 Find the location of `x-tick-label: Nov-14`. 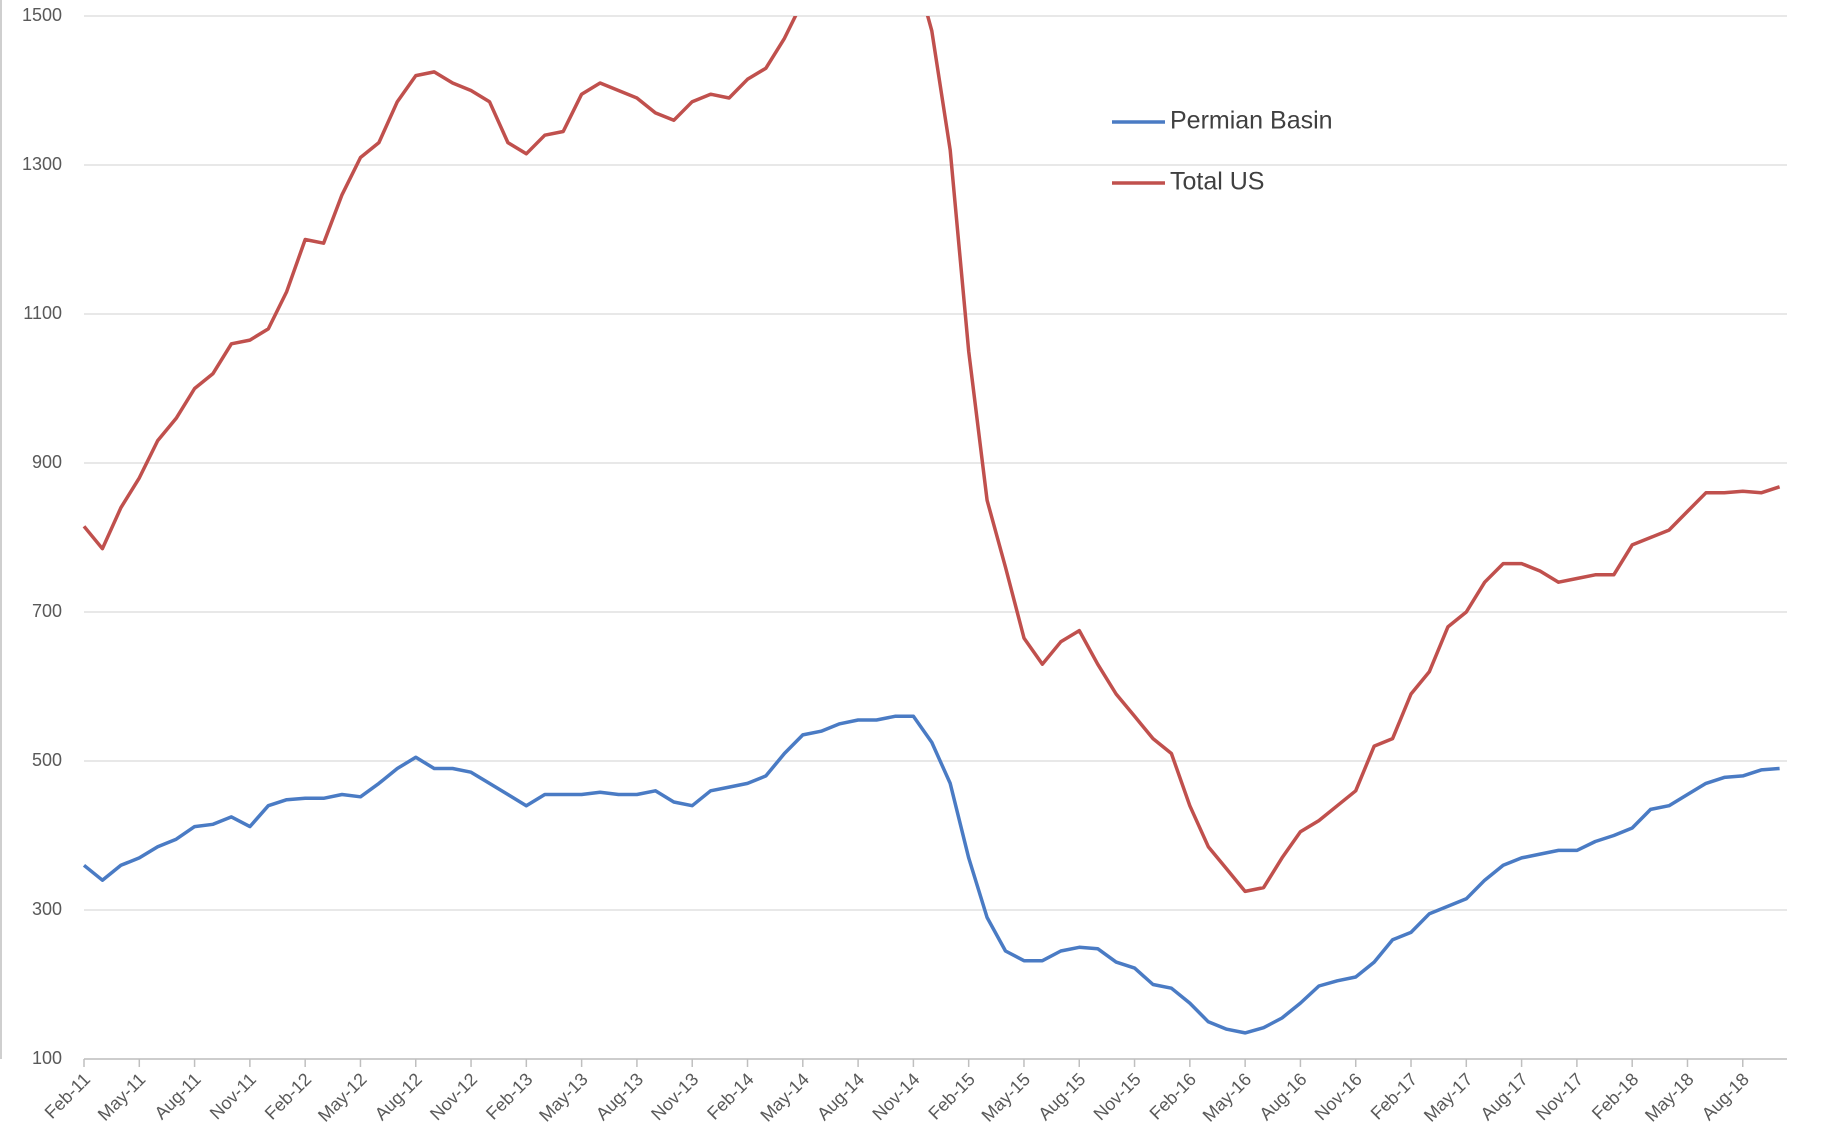

x-tick-label: Nov-14 is located at coordinates (895, 1096).